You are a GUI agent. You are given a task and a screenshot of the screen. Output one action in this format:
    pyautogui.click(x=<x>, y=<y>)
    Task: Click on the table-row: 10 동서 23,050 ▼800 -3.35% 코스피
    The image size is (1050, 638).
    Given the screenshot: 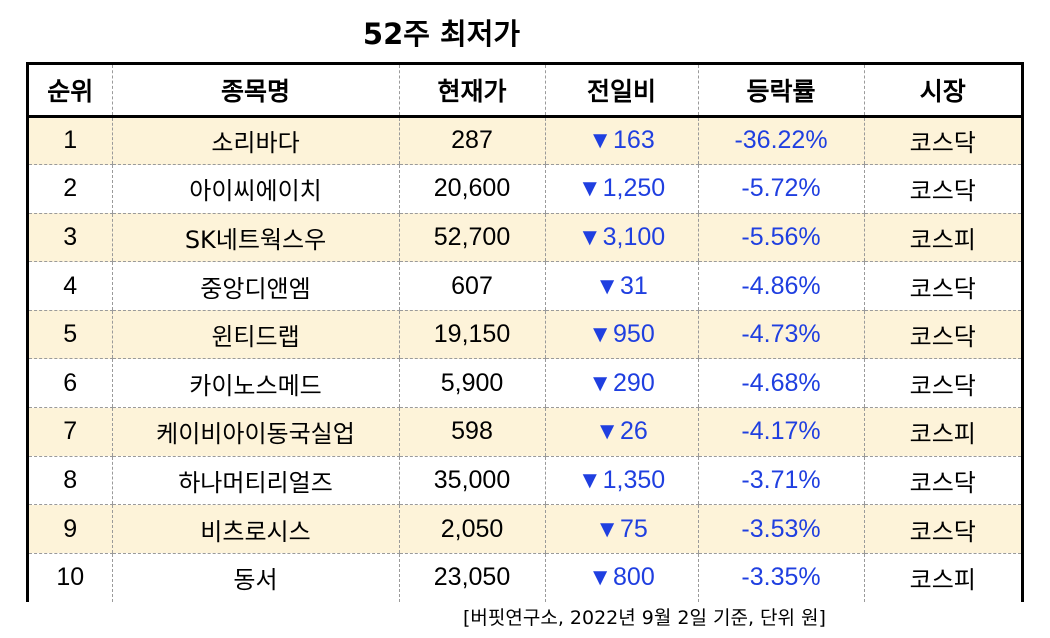 What is the action you would take?
    pyautogui.click(x=525, y=577)
    